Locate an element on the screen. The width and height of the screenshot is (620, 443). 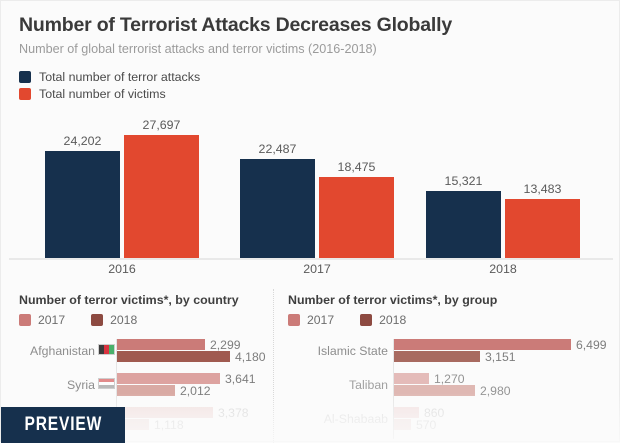
country-legend-2018: 2018 is located at coordinates (114, 320).